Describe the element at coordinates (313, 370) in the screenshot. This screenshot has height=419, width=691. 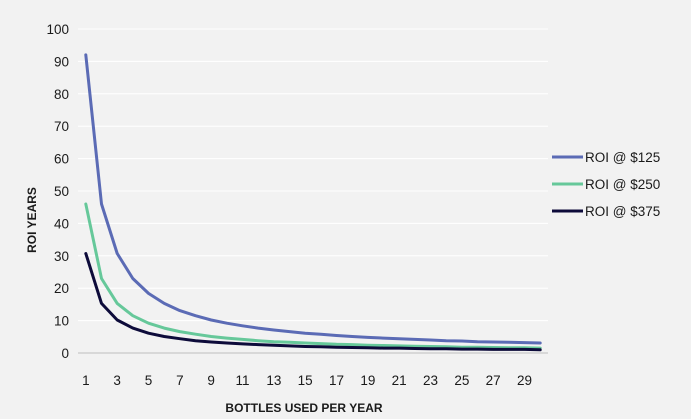
I see `x-axis: 1 3 5 7 9 11 13 15 17 19 21 23 25 27 29` at that location.